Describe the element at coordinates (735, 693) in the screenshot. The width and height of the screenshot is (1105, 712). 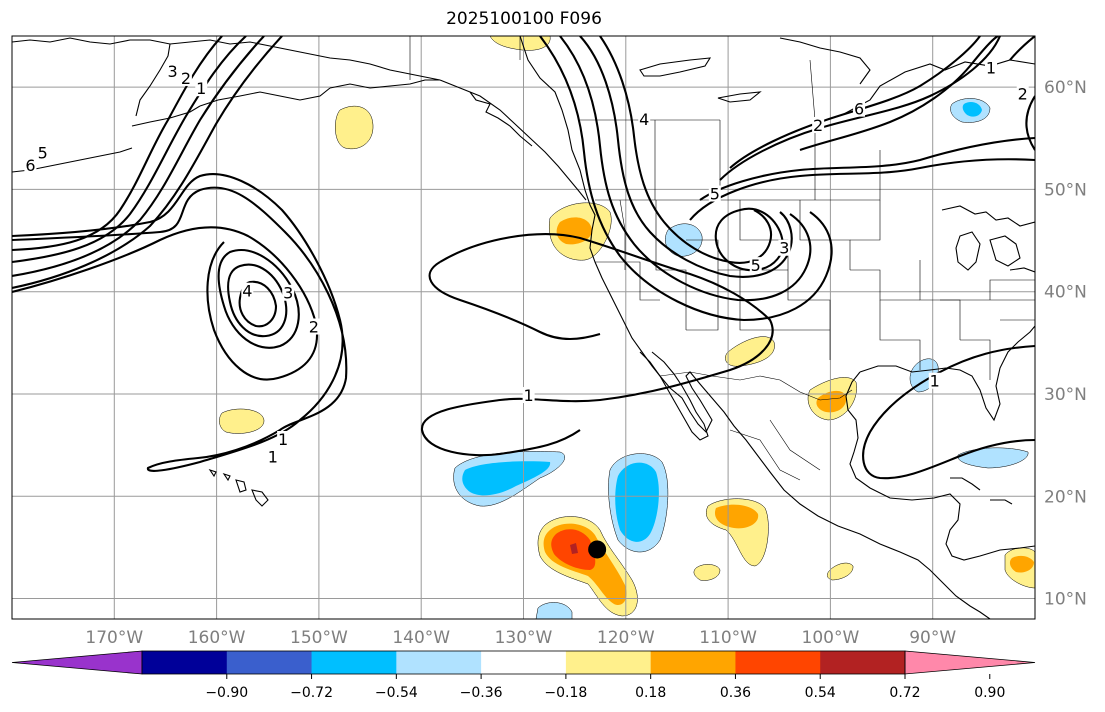
I see `colorbar-tick-label: 0.36` at that location.